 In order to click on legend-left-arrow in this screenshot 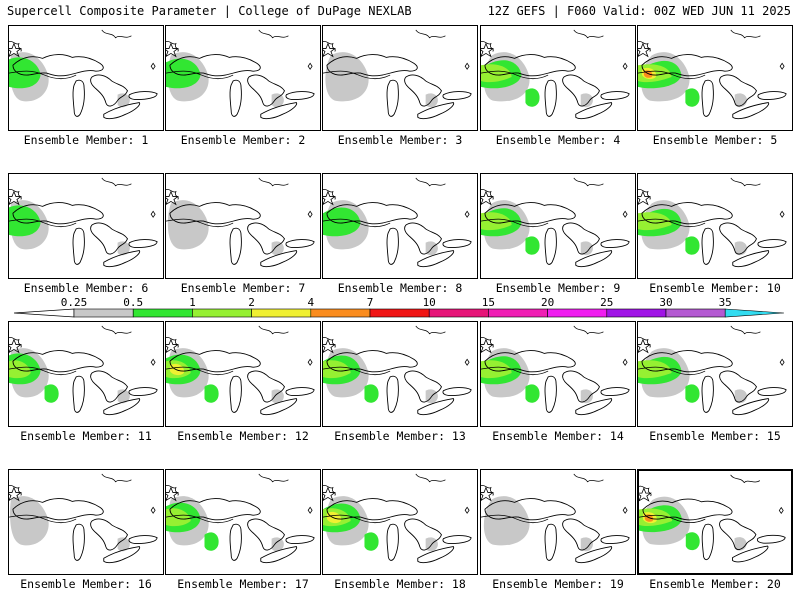, I will do `click(44, 313)`.